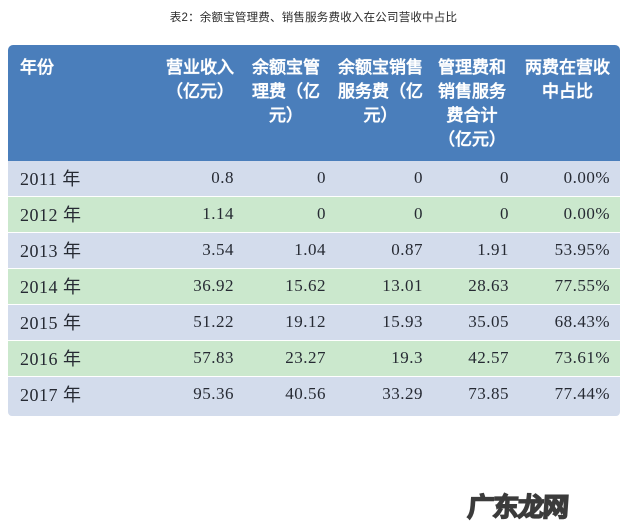  Describe the element at coordinates (472, 321) in the screenshot. I see `cell-total-fee: 35.05` at that location.